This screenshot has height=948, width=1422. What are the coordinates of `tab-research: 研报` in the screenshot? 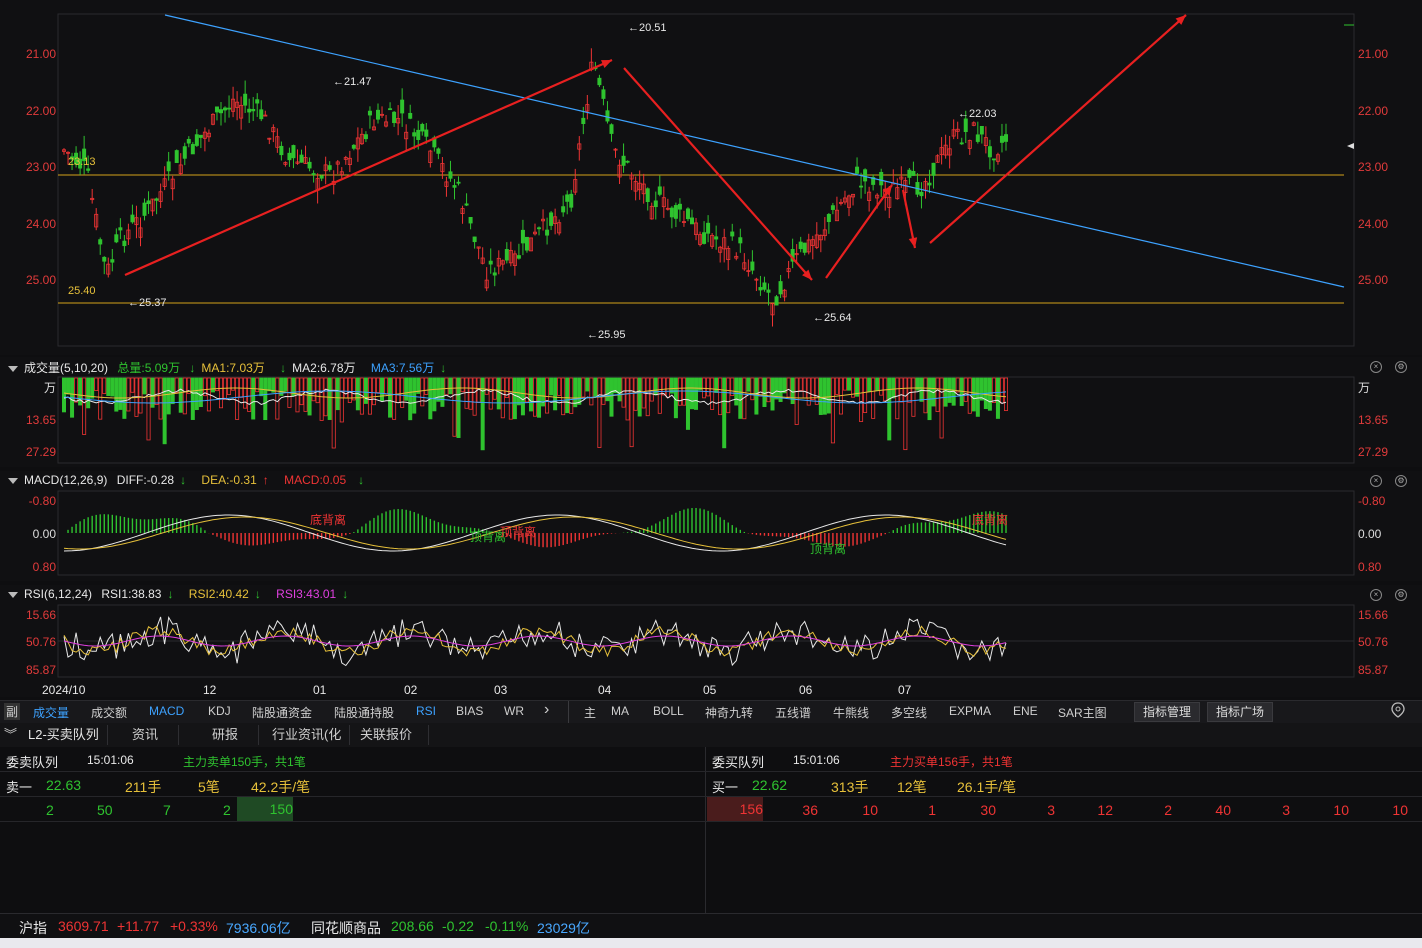 It's located at (232, 735).